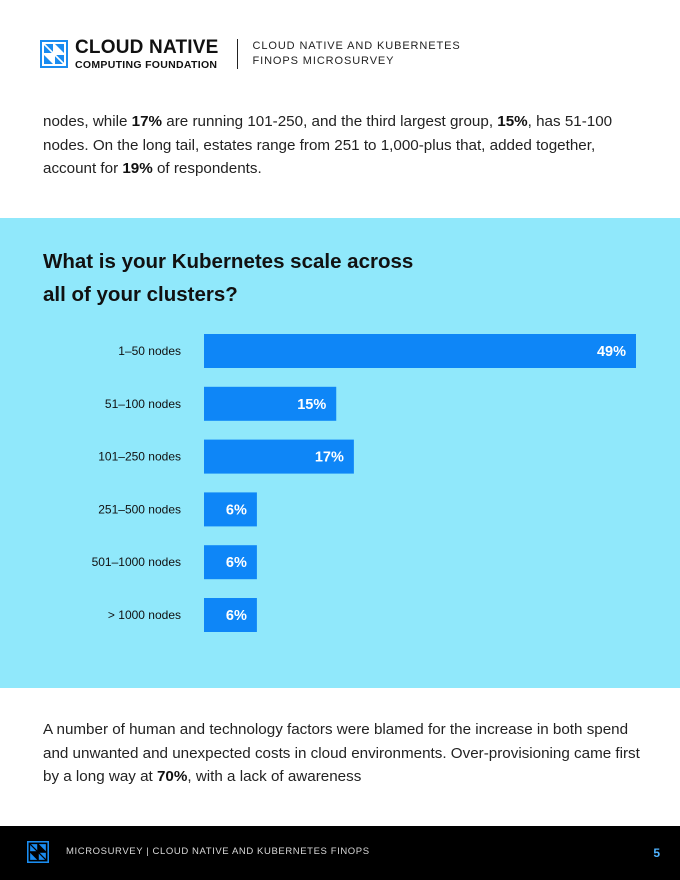 Image resolution: width=680 pixels, height=880 pixels. I want to click on value-label: 49%, so click(611, 352).